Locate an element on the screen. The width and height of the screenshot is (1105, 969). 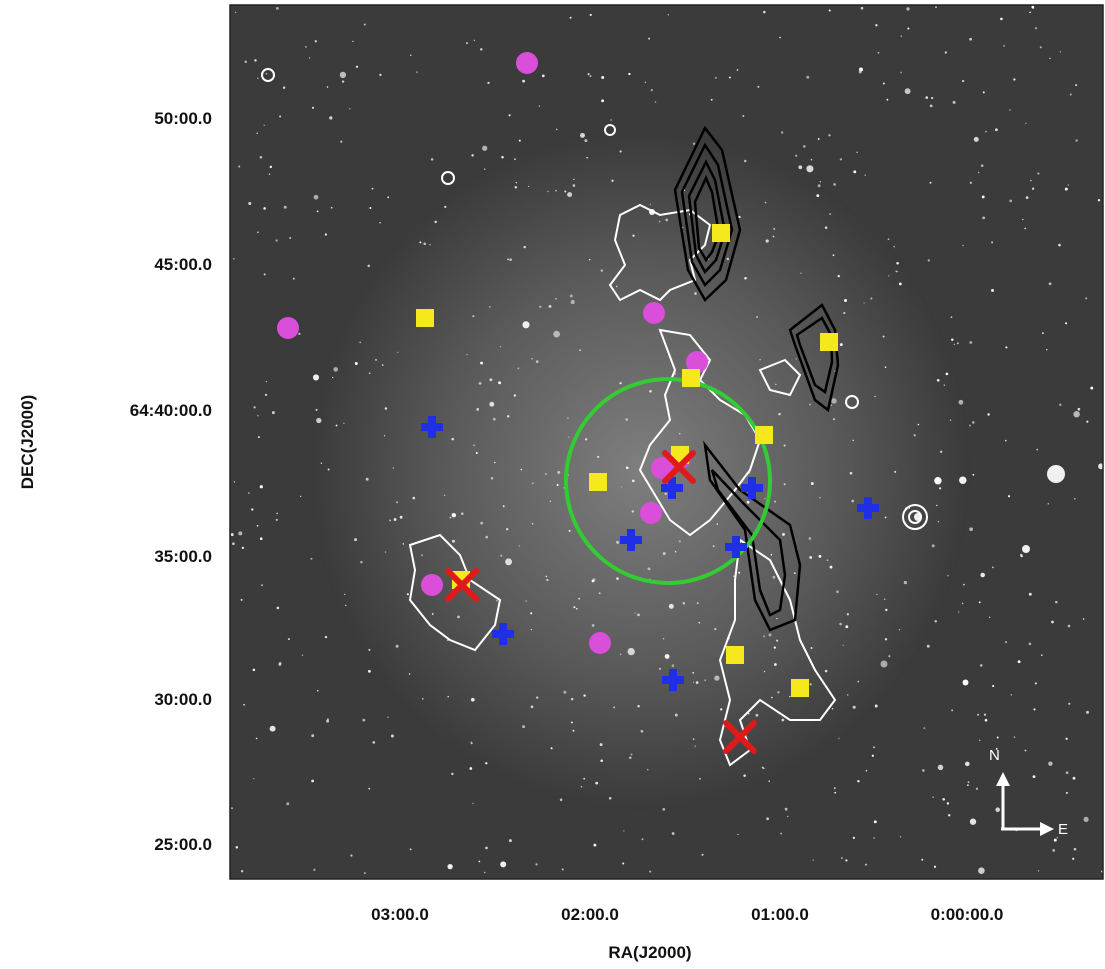
magenta-circle-marker is located at coordinates (527, 63).